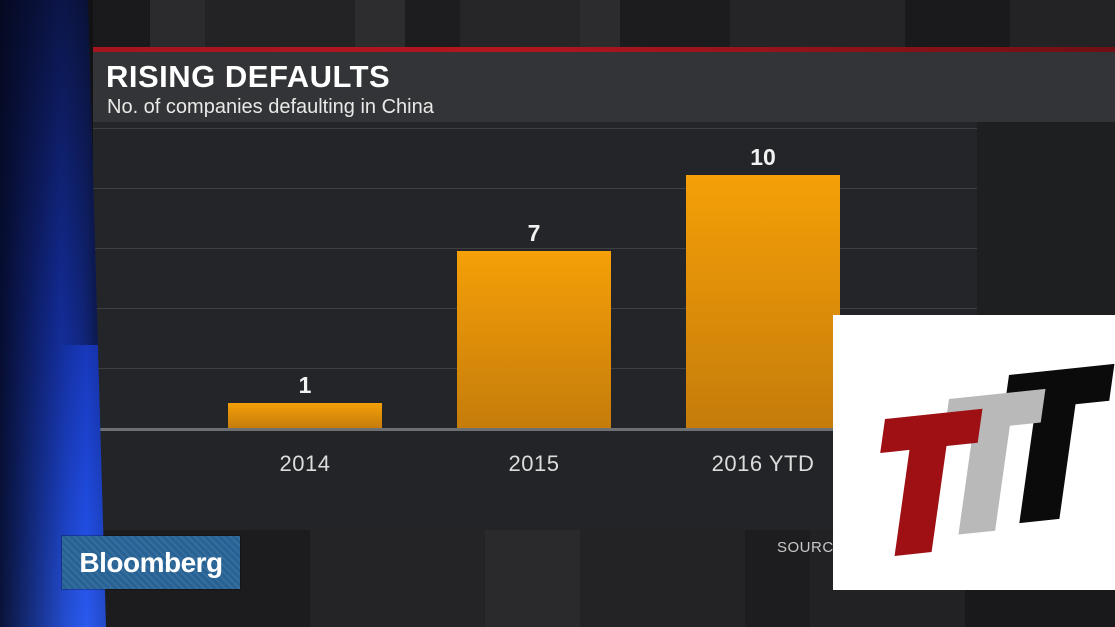 The width and height of the screenshot is (1115, 627). What do you see at coordinates (931, 482) in the screenshot?
I see `t-letter-red` at bounding box center [931, 482].